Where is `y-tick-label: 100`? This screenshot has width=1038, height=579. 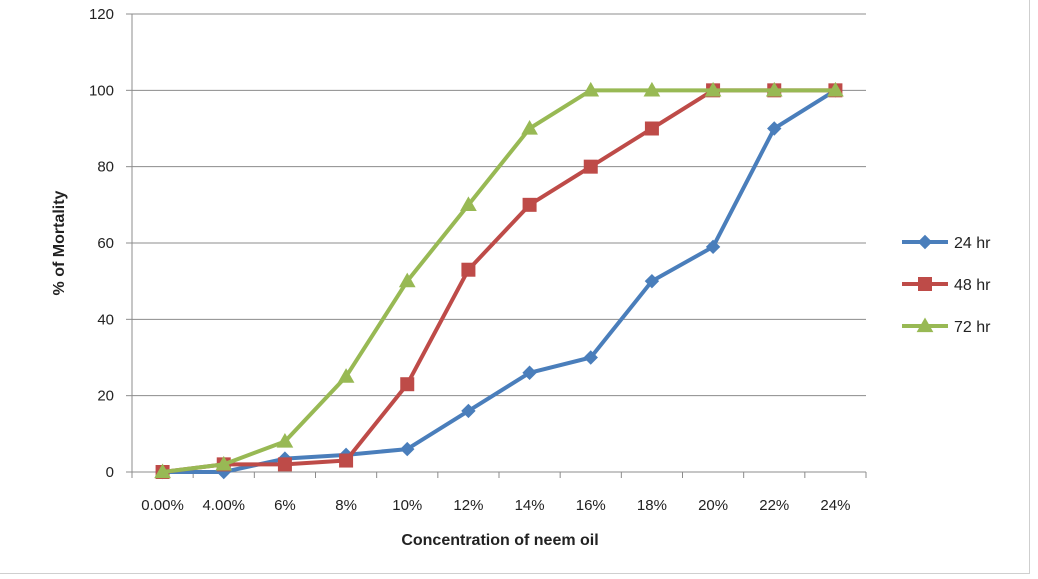 y-tick-label: 100 is located at coordinates (101, 90).